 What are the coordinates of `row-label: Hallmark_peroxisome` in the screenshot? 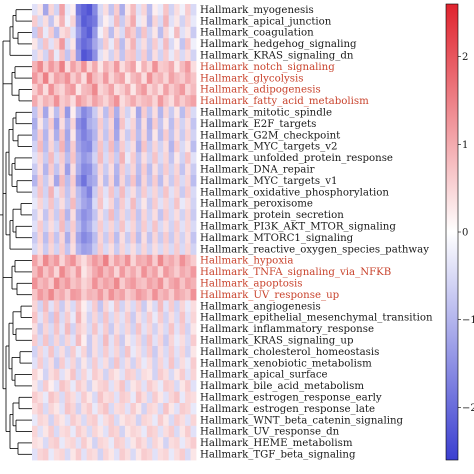 It's located at (256, 204).